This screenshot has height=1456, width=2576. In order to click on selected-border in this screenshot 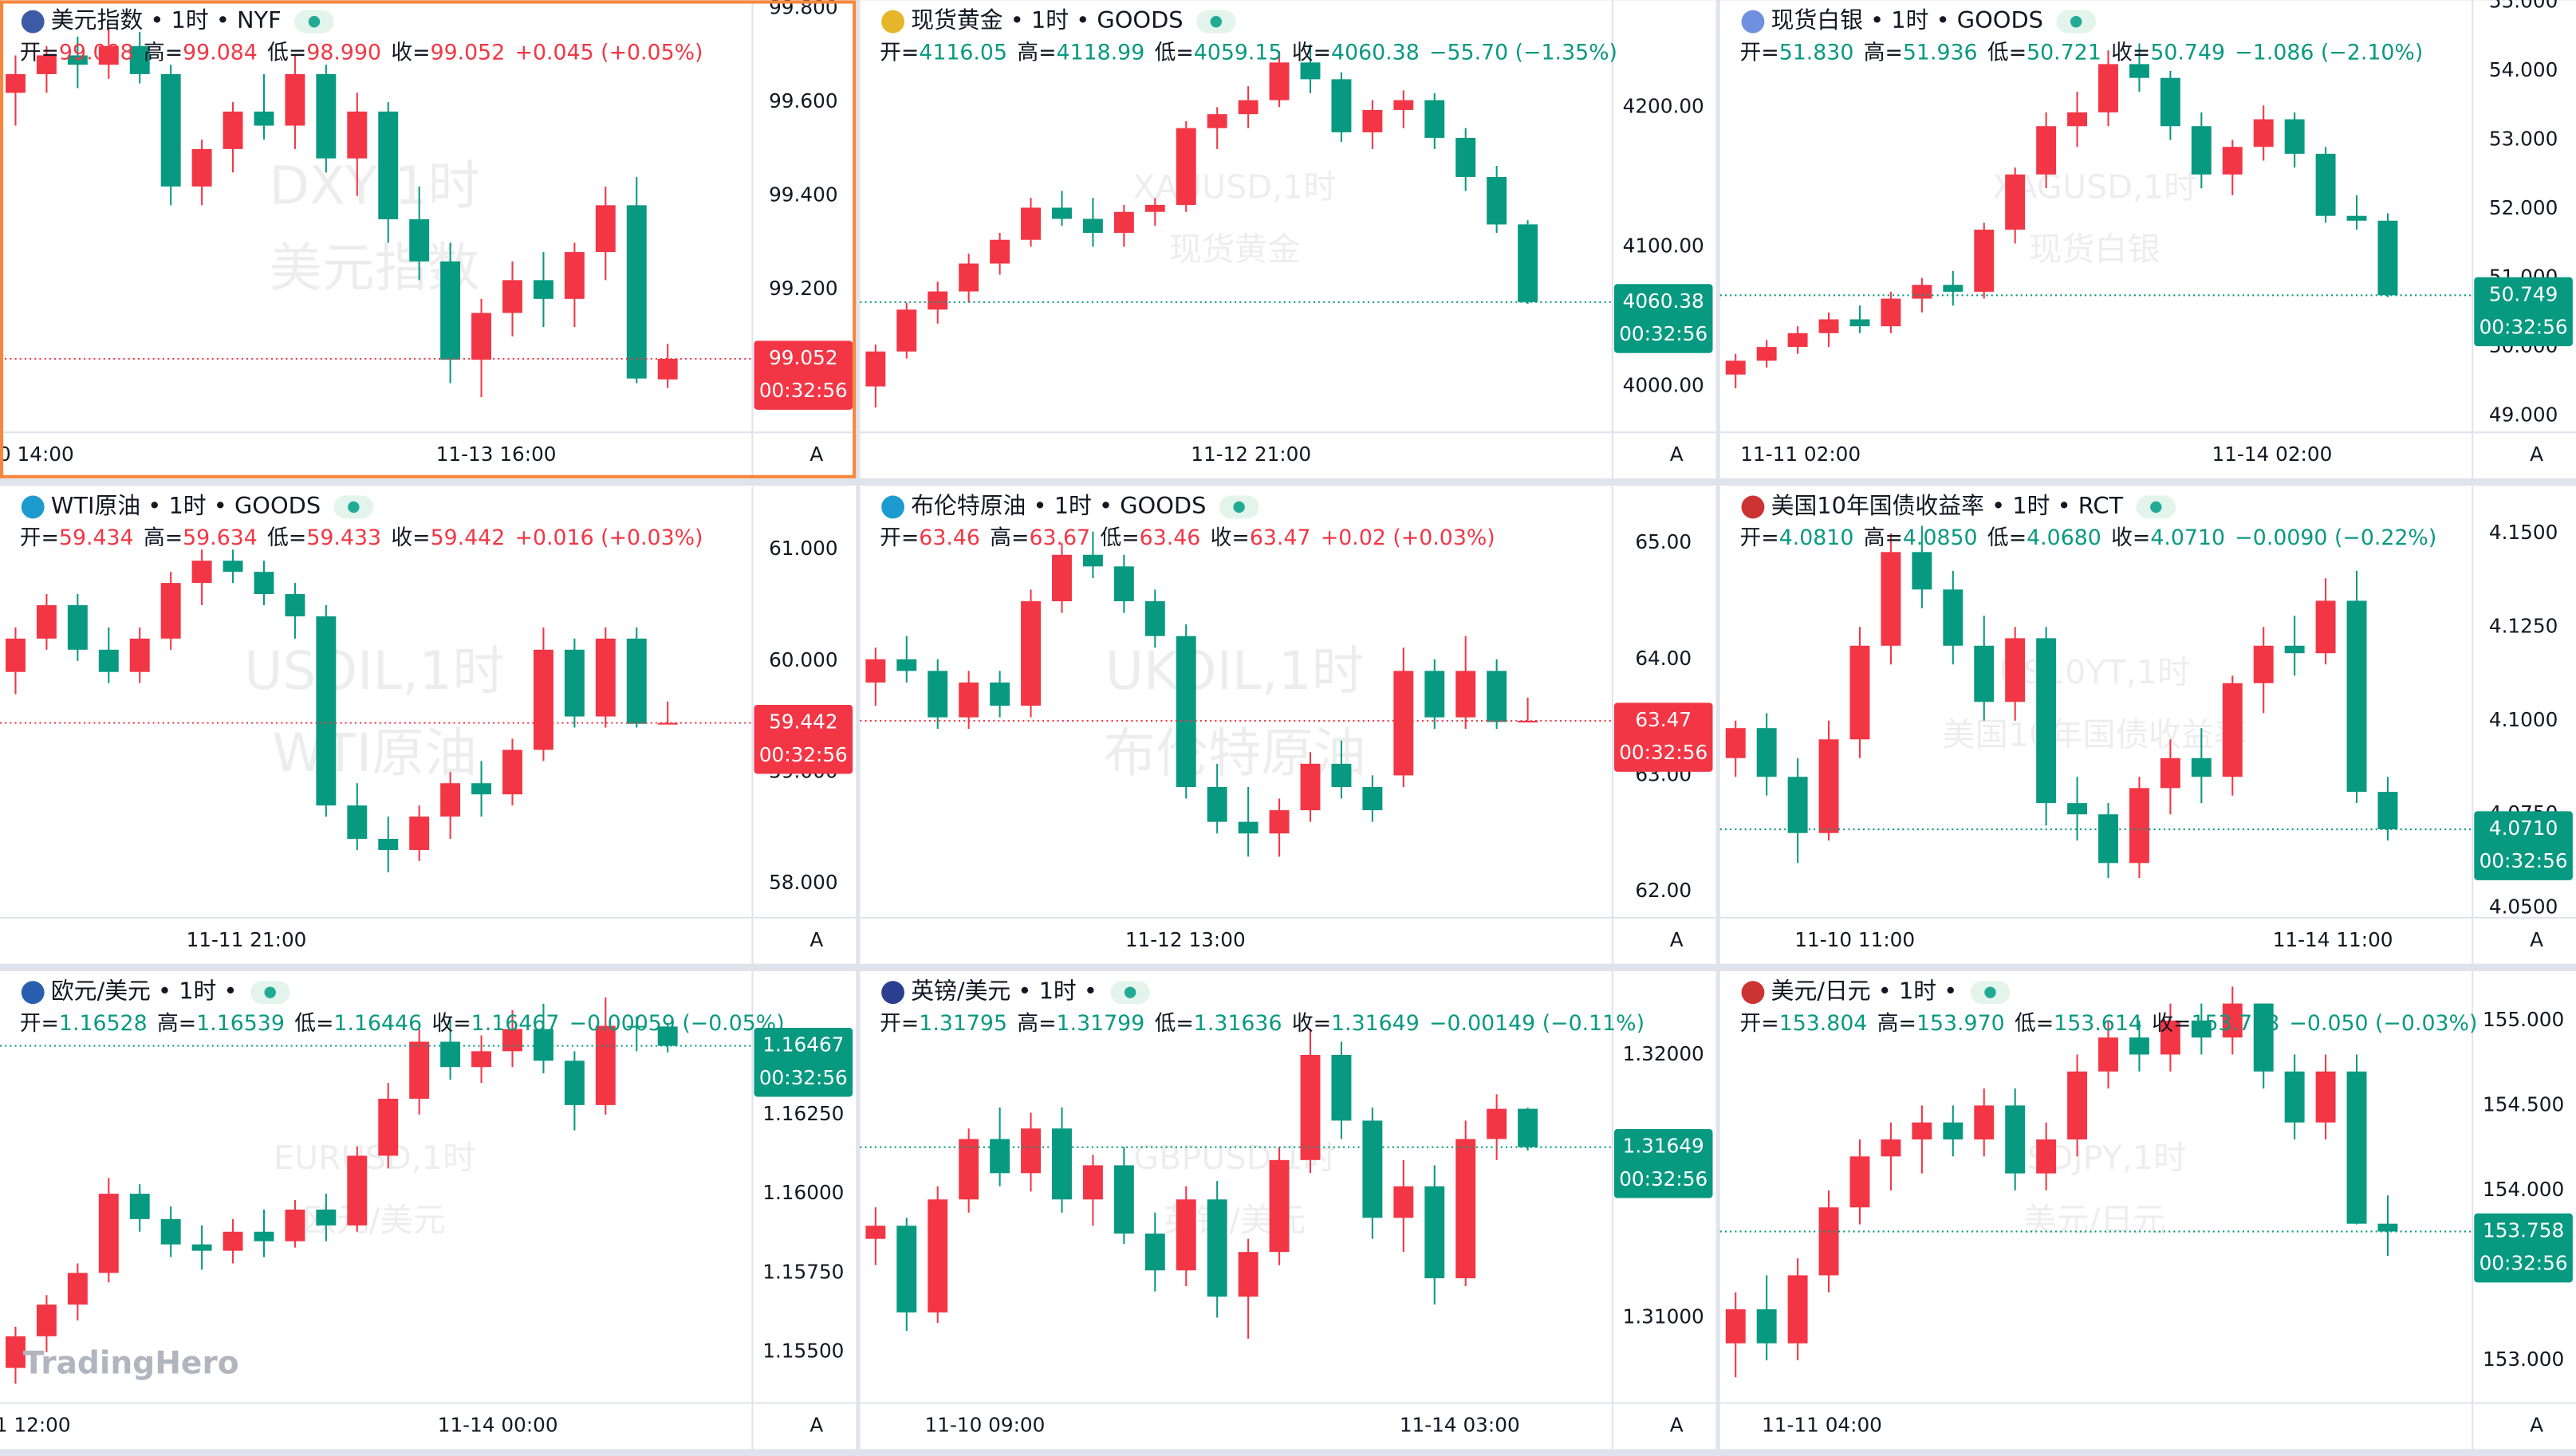, I will do `click(428, 239)`.